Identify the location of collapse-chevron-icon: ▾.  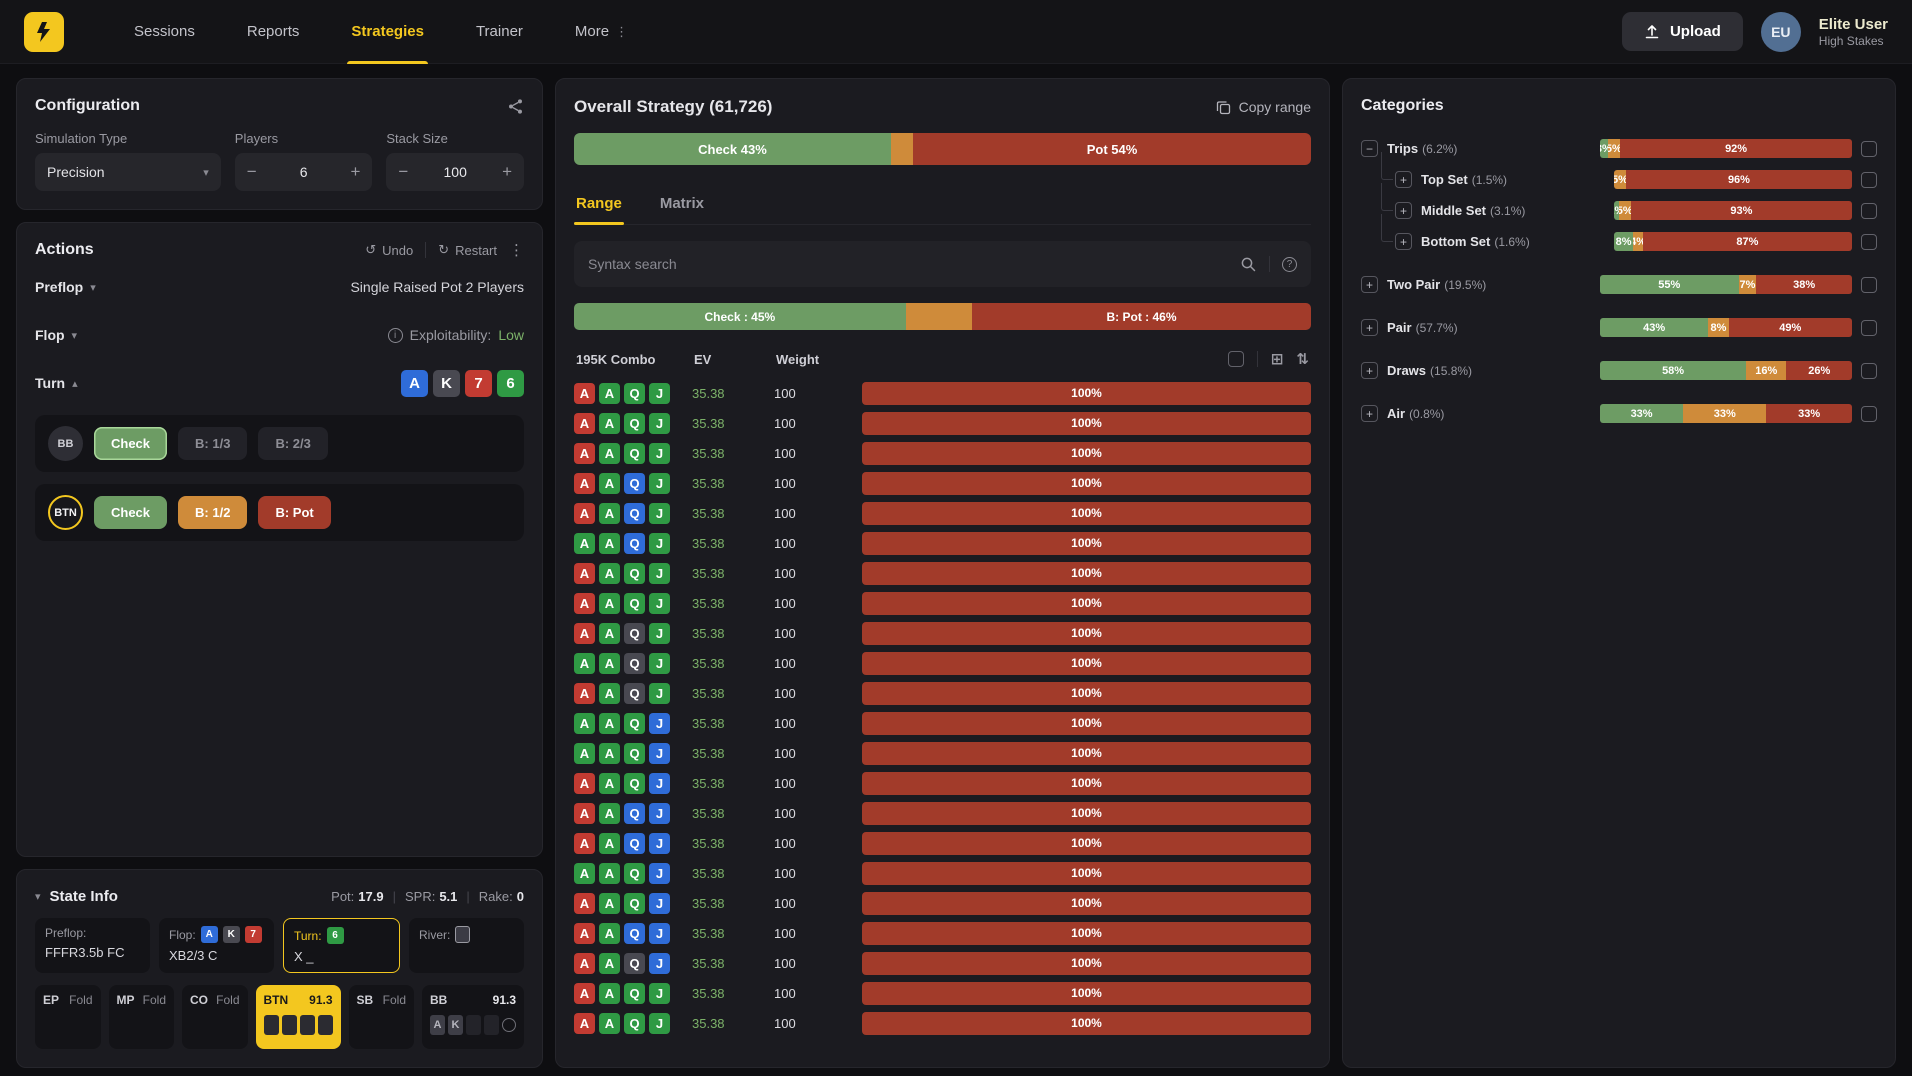
(38, 897).